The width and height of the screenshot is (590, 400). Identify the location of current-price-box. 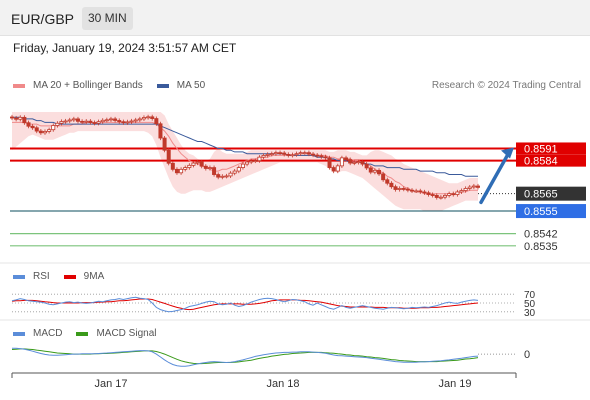
(551, 193).